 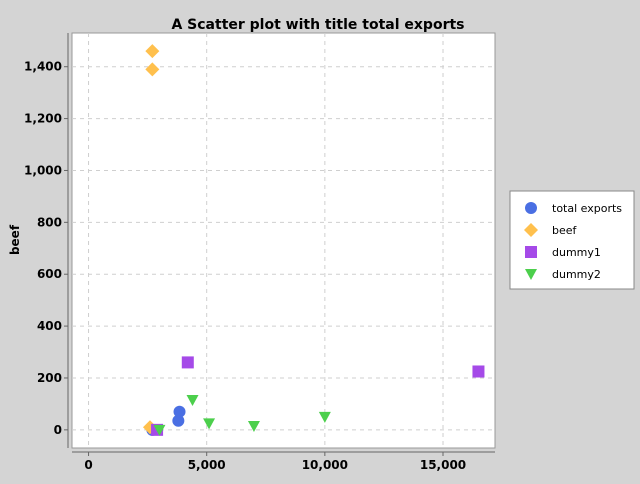 What do you see at coordinates (43, 170) in the screenshot?
I see `y-tick-label: 1,000` at bounding box center [43, 170].